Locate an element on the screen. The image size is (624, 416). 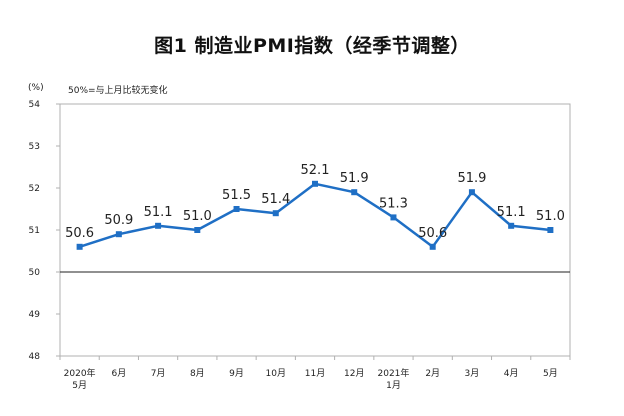
x-tick-label: 2020年 5月 is located at coordinates (80, 379).